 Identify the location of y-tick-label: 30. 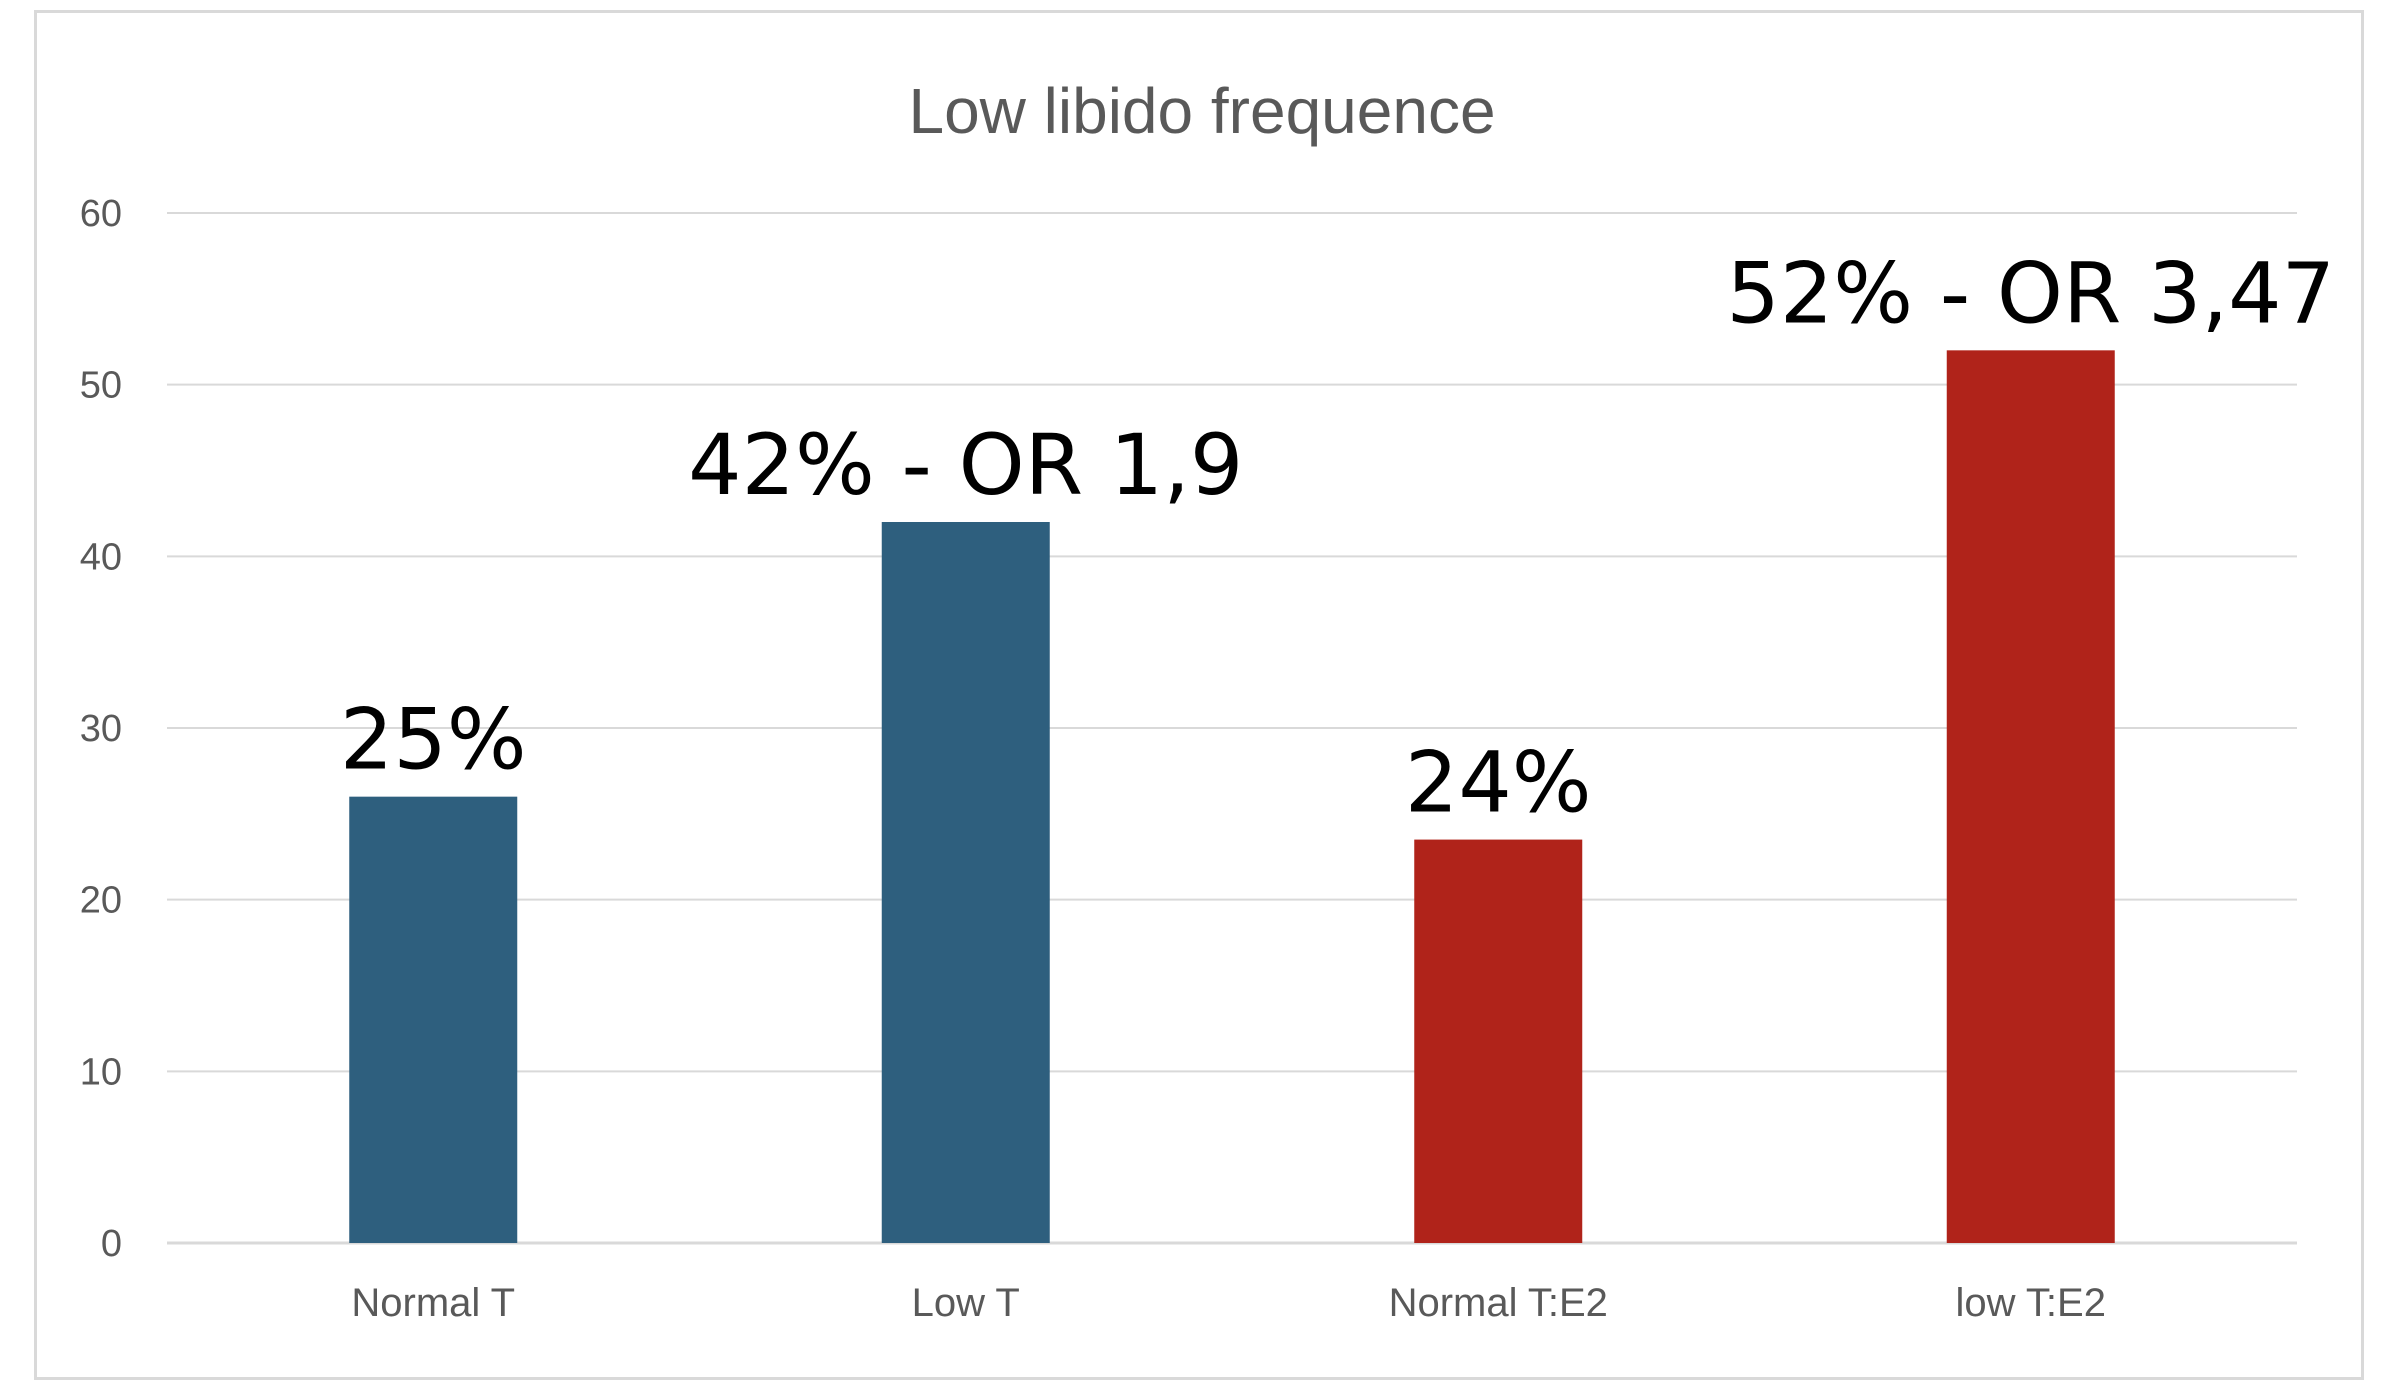
(101, 729).